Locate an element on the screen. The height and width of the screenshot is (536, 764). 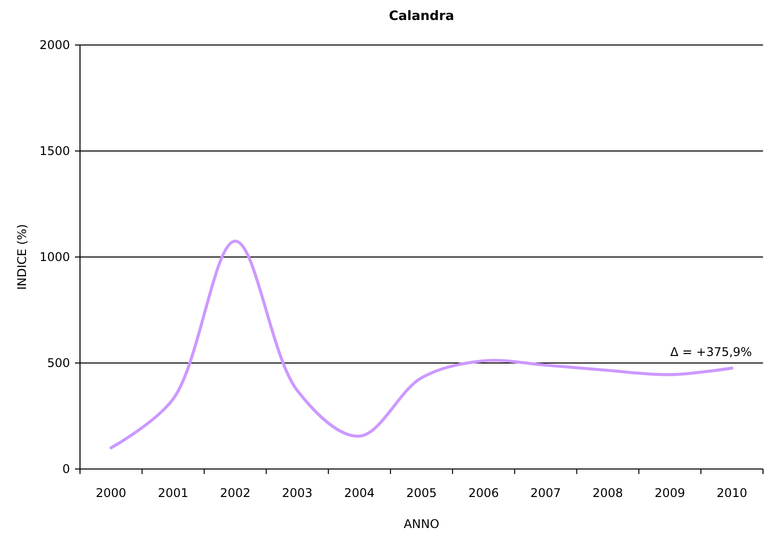
x-tick-label: 2005 is located at coordinates (421, 493).